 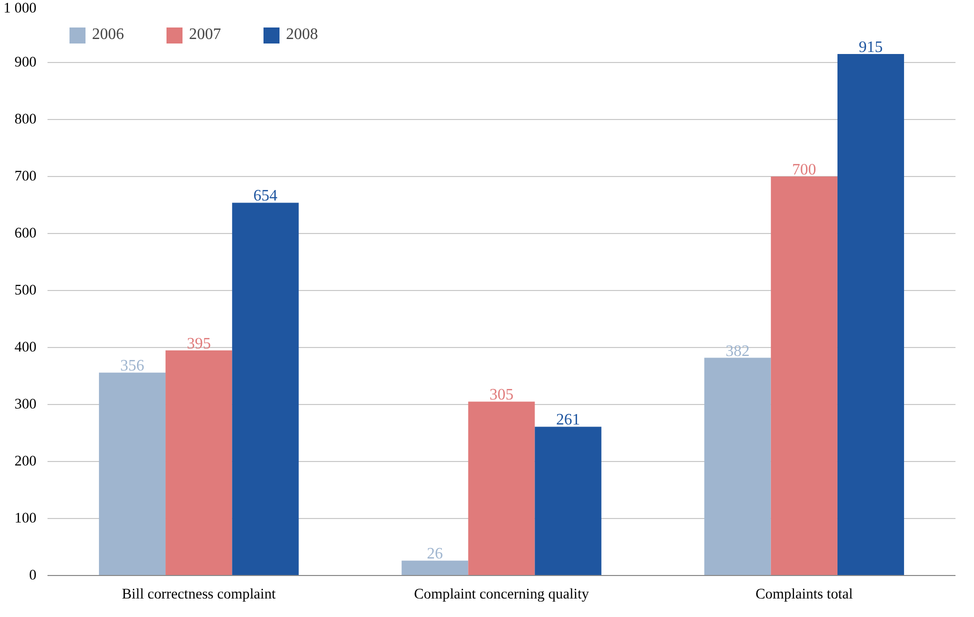 I want to click on x-tick-label: Complaint concerning quality, so click(x=502, y=594).